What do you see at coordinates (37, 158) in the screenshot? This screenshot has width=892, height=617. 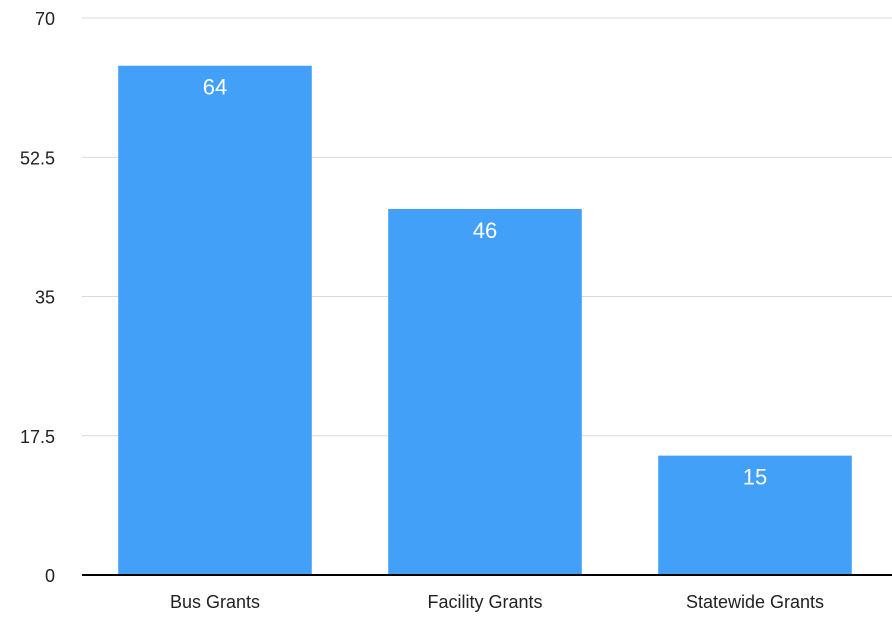 I see `y-tick-label: 52.5` at bounding box center [37, 158].